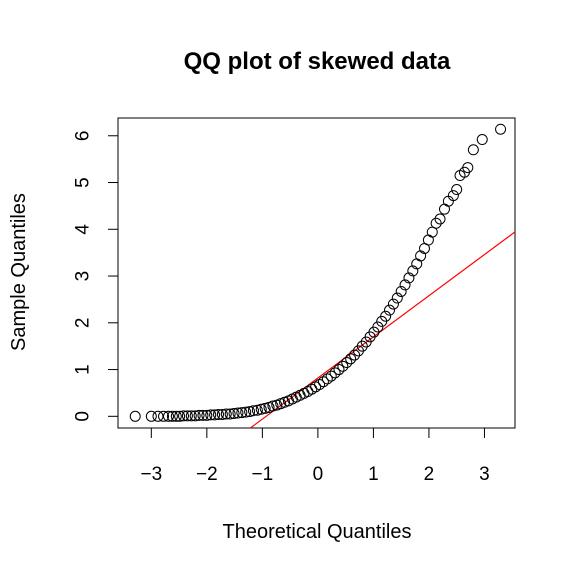  I want to click on x-tick-label: 0, so click(318, 474).